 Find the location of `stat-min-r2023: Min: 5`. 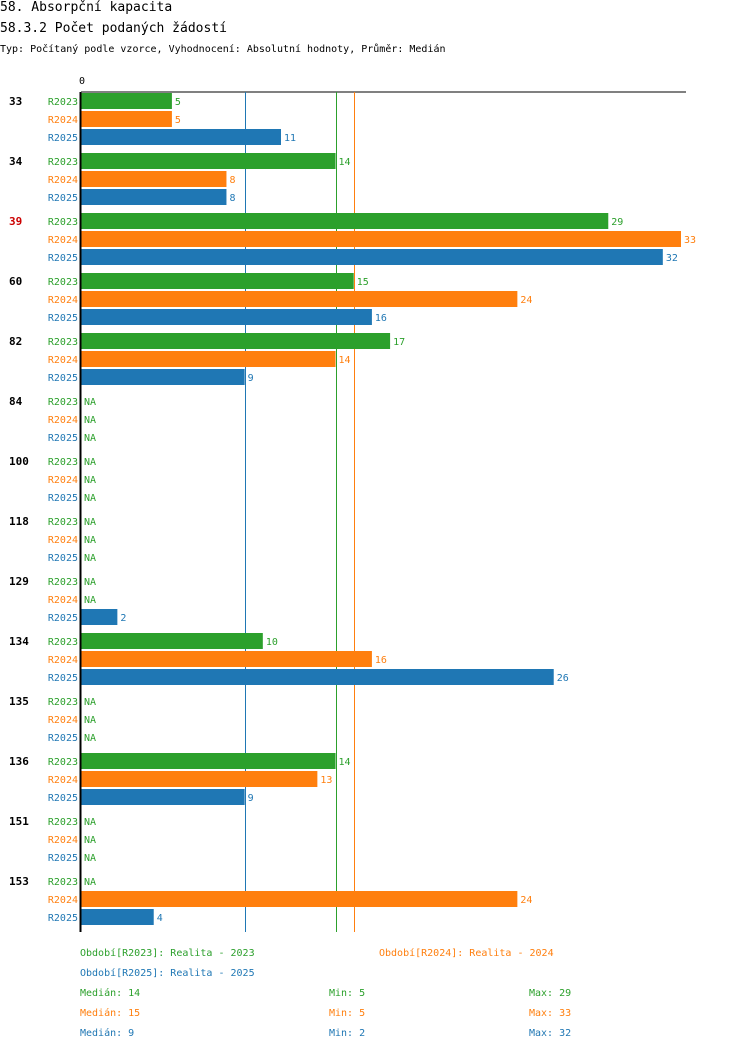

stat-min-r2023: Min: 5 is located at coordinates (347, 993).